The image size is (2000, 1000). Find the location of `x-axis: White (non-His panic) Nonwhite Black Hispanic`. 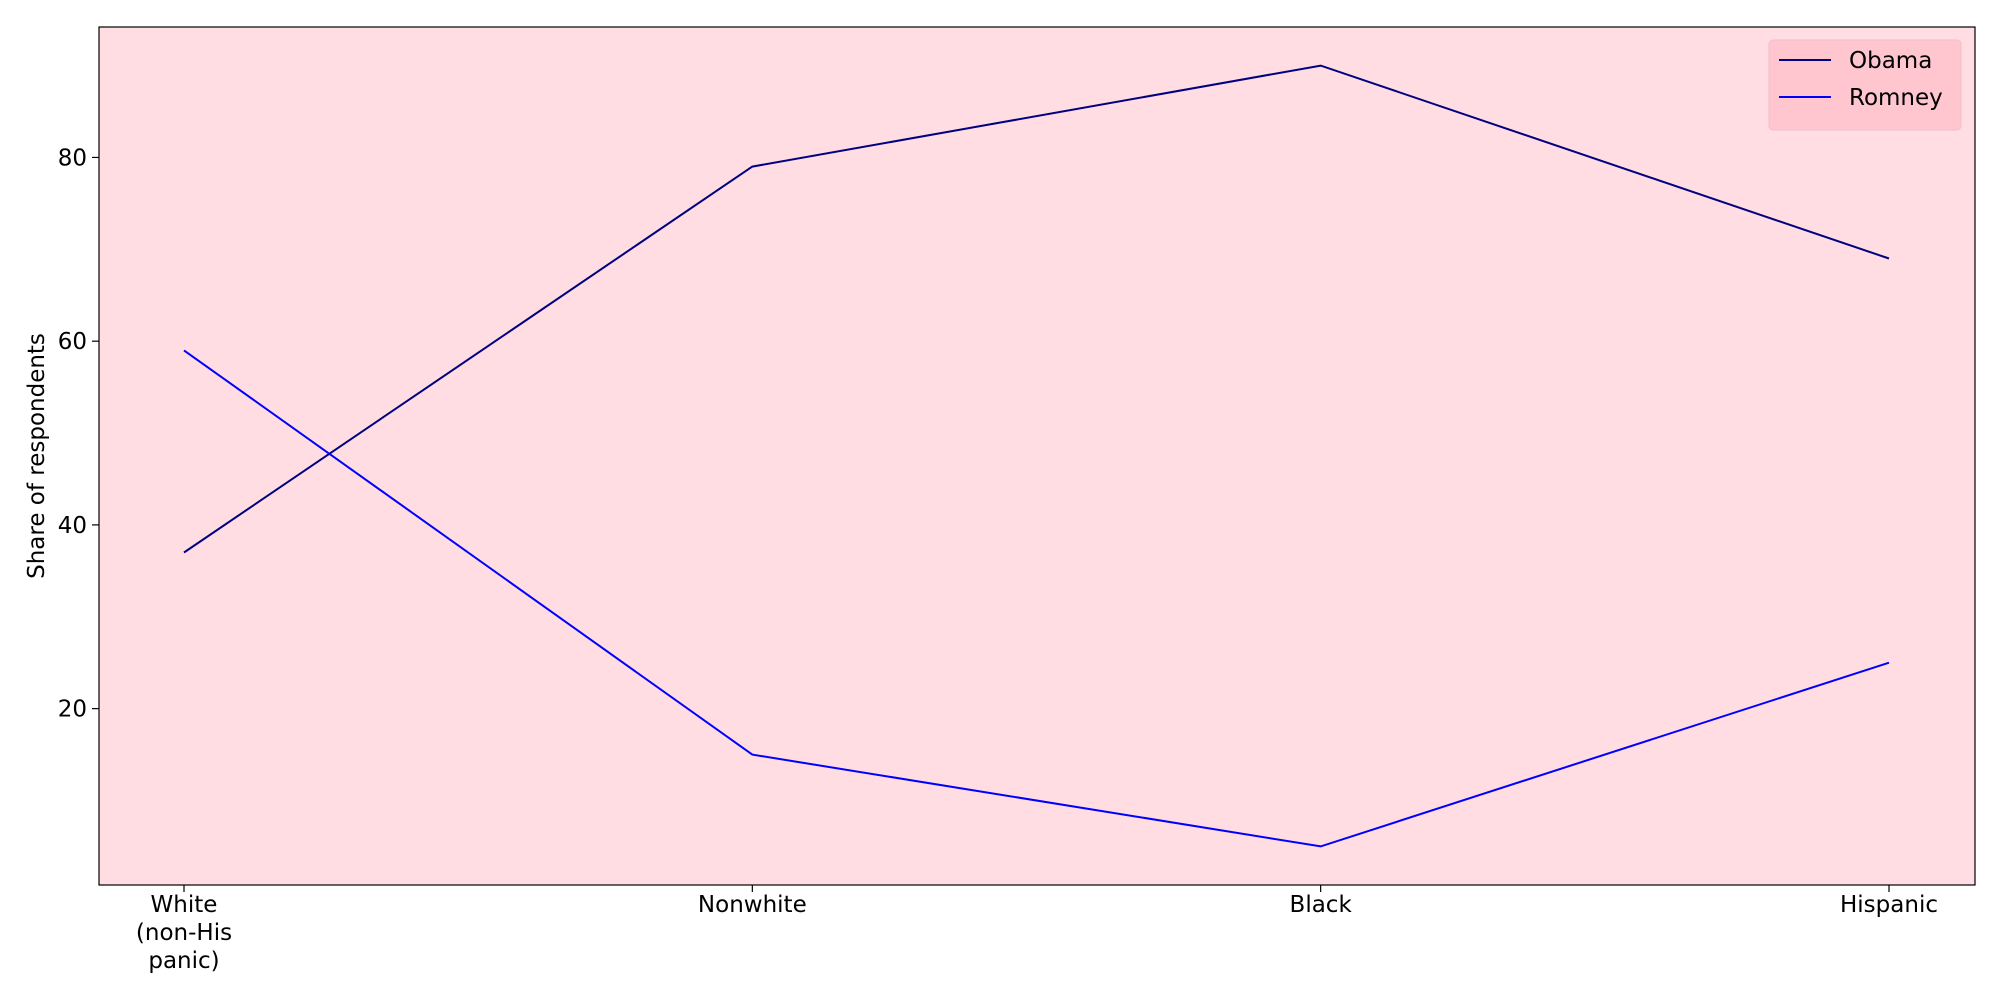

x-axis: White (non-His panic) Nonwhite Black Hispanic is located at coordinates (1037, 929).